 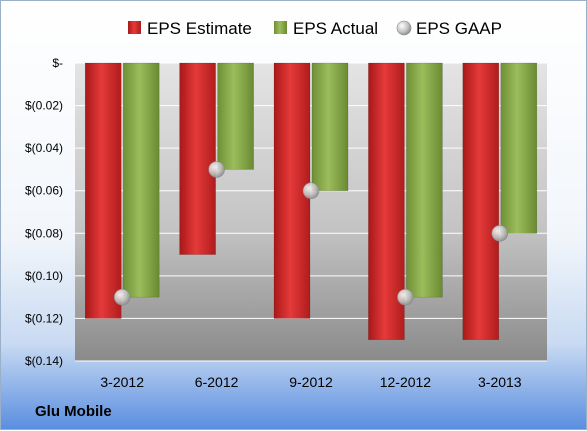 I want to click on x-tick-label: 6-2012, so click(x=217, y=382).